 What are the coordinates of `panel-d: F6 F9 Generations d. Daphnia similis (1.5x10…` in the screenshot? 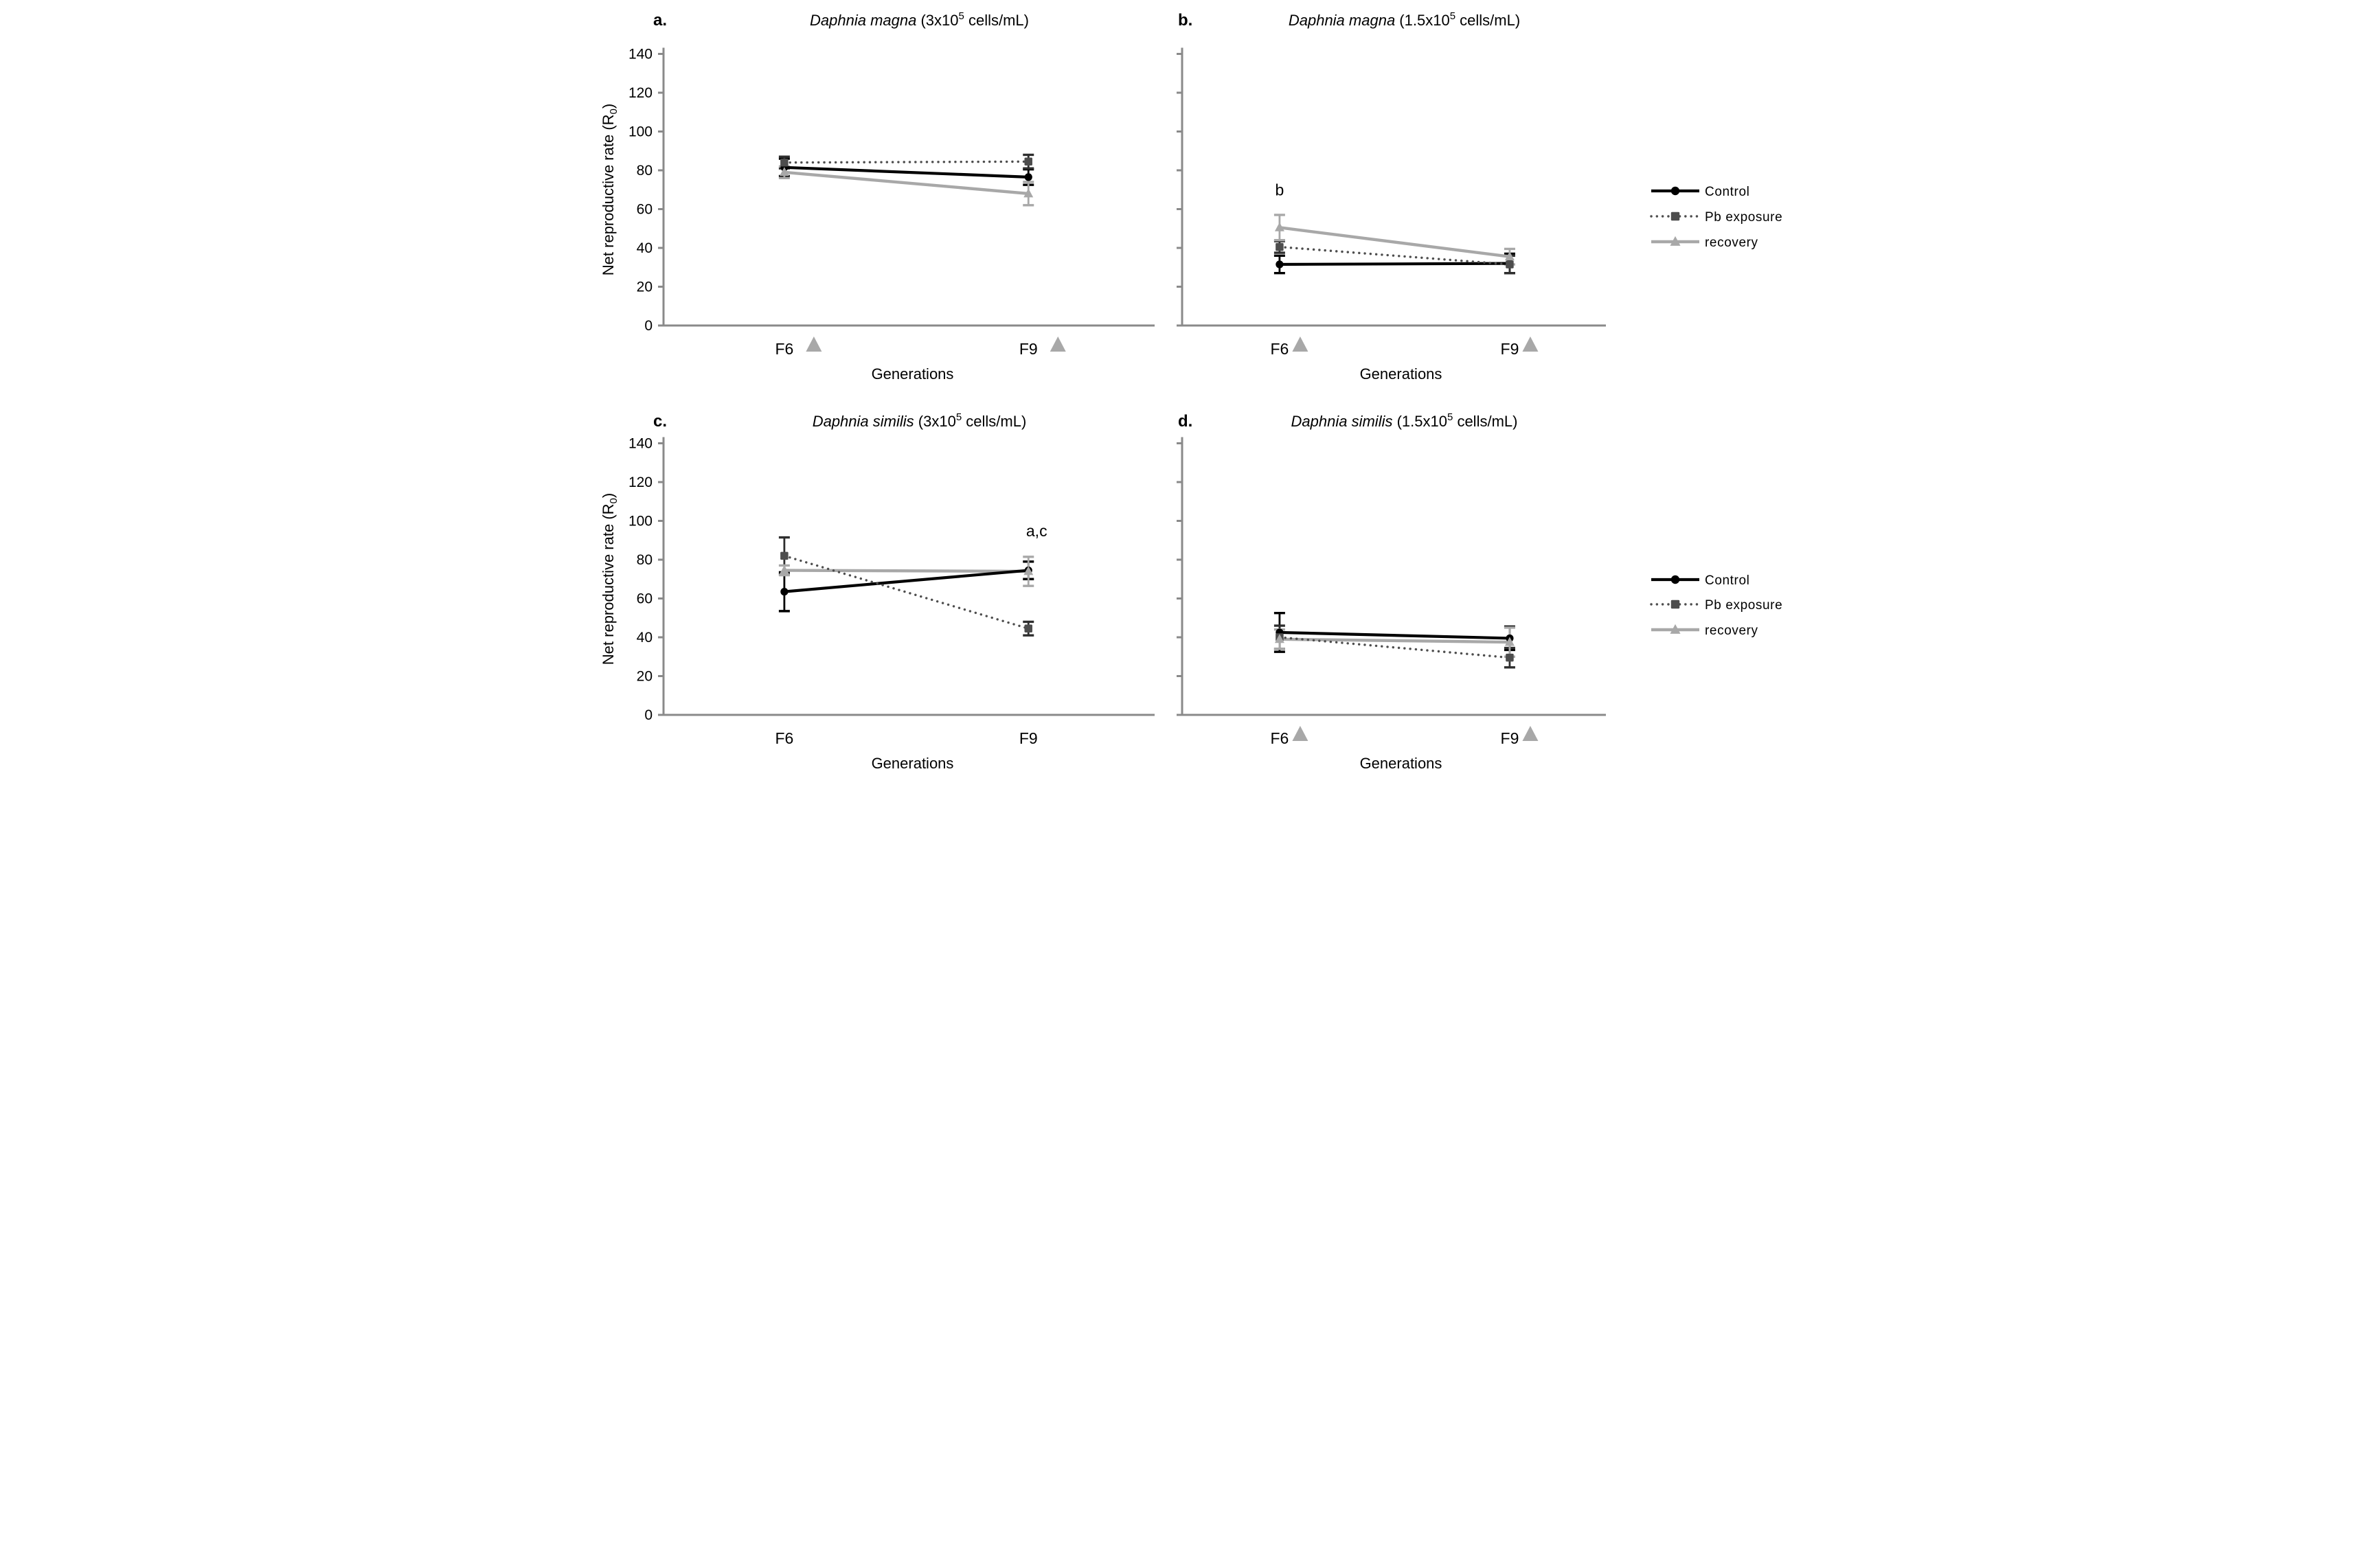 It's located at (1391, 591).